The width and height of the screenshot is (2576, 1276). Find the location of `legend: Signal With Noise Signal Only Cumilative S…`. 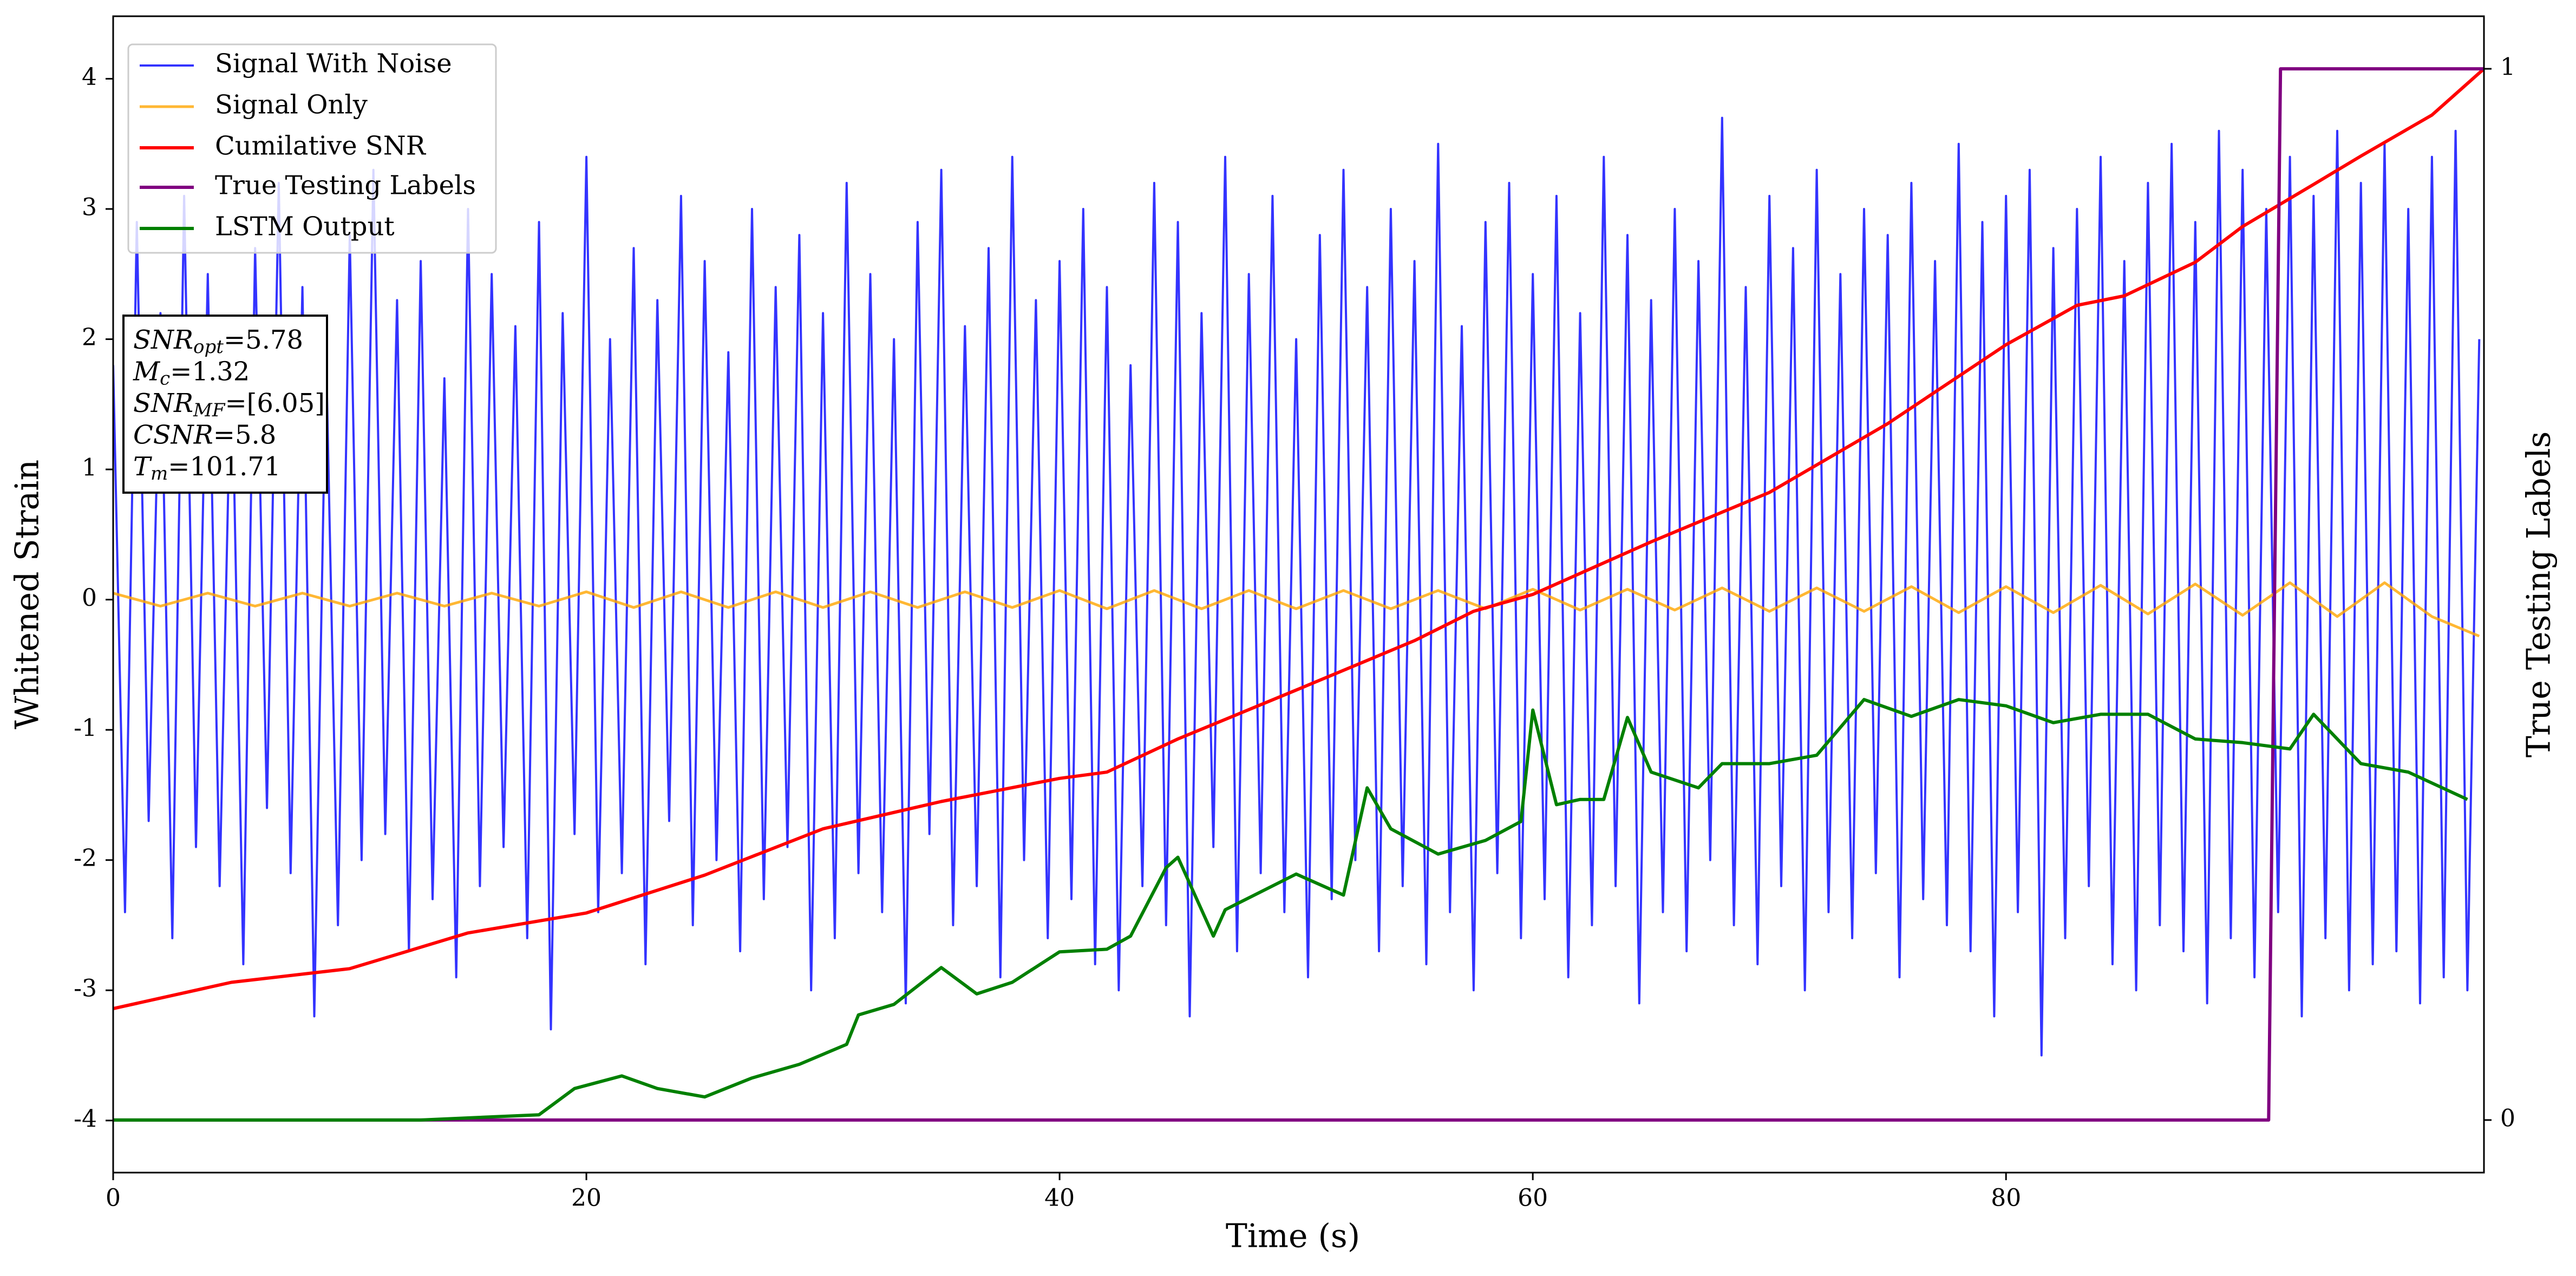

legend: Signal With Noise Signal Only Cumilative S… is located at coordinates (312, 148).